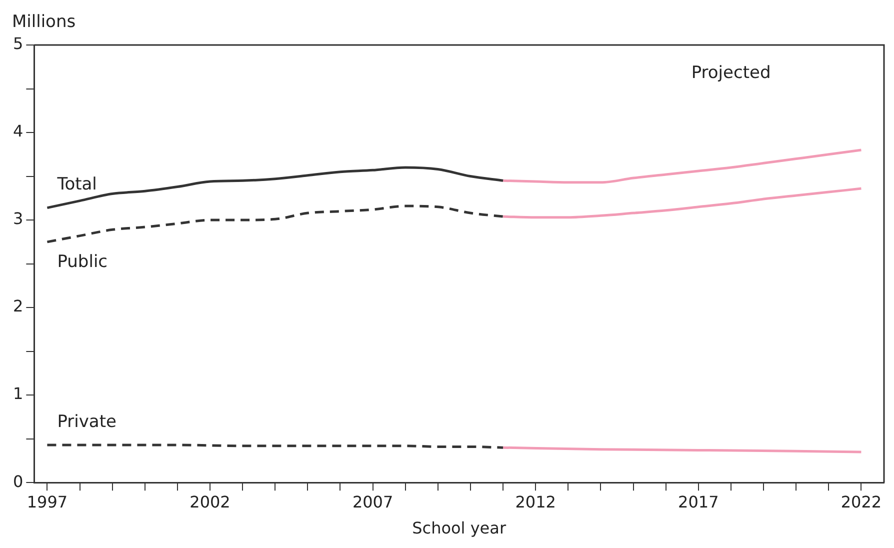 The height and width of the screenshot is (548, 894). What do you see at coordinates (18, 131) in the screenshot?
I see `y-tick-label: 4` at bounding box center [18, 131].